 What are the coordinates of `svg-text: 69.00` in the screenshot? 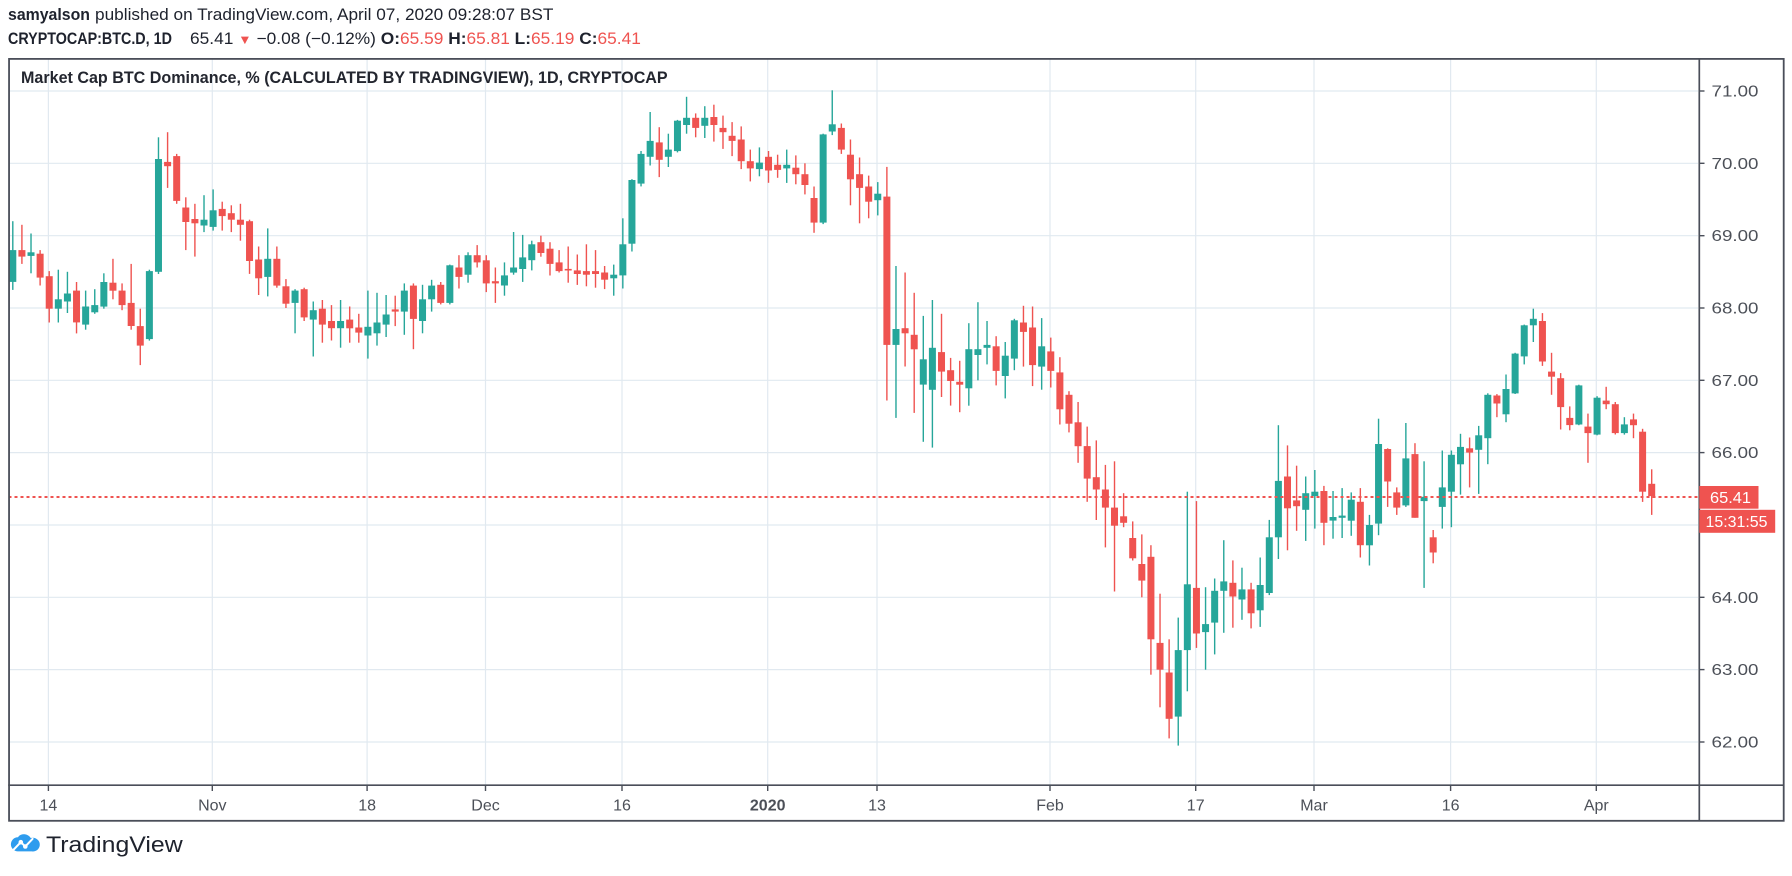 It's located at (1735, 236).